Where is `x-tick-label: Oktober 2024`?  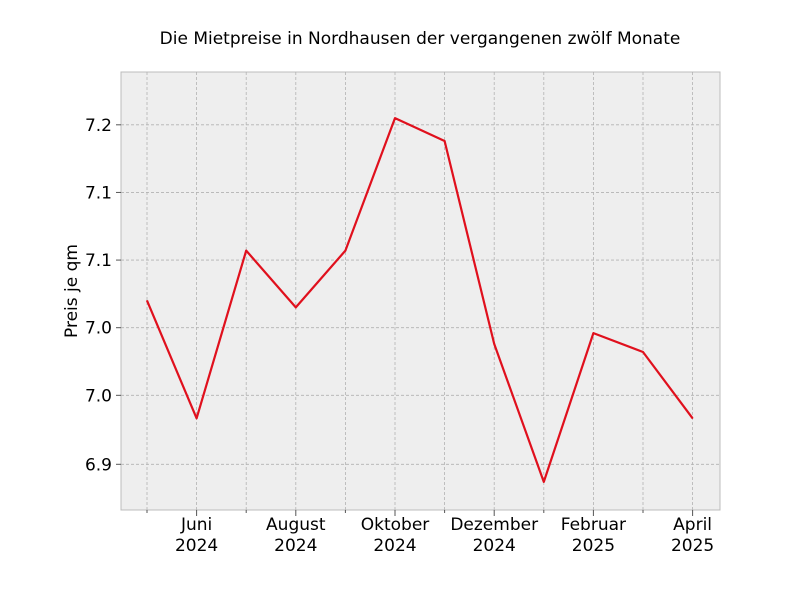 x-tick-label: Oktober 2024 is located at coordinates (395, 535).